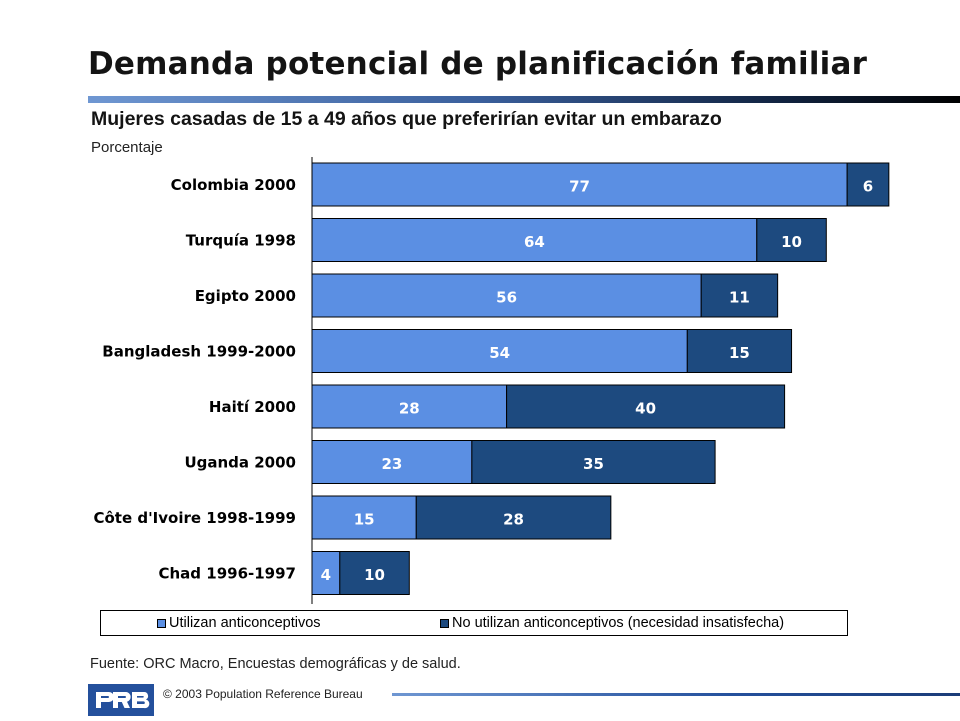  I want to click on data-label-unmet: 6, so click(868, 187).